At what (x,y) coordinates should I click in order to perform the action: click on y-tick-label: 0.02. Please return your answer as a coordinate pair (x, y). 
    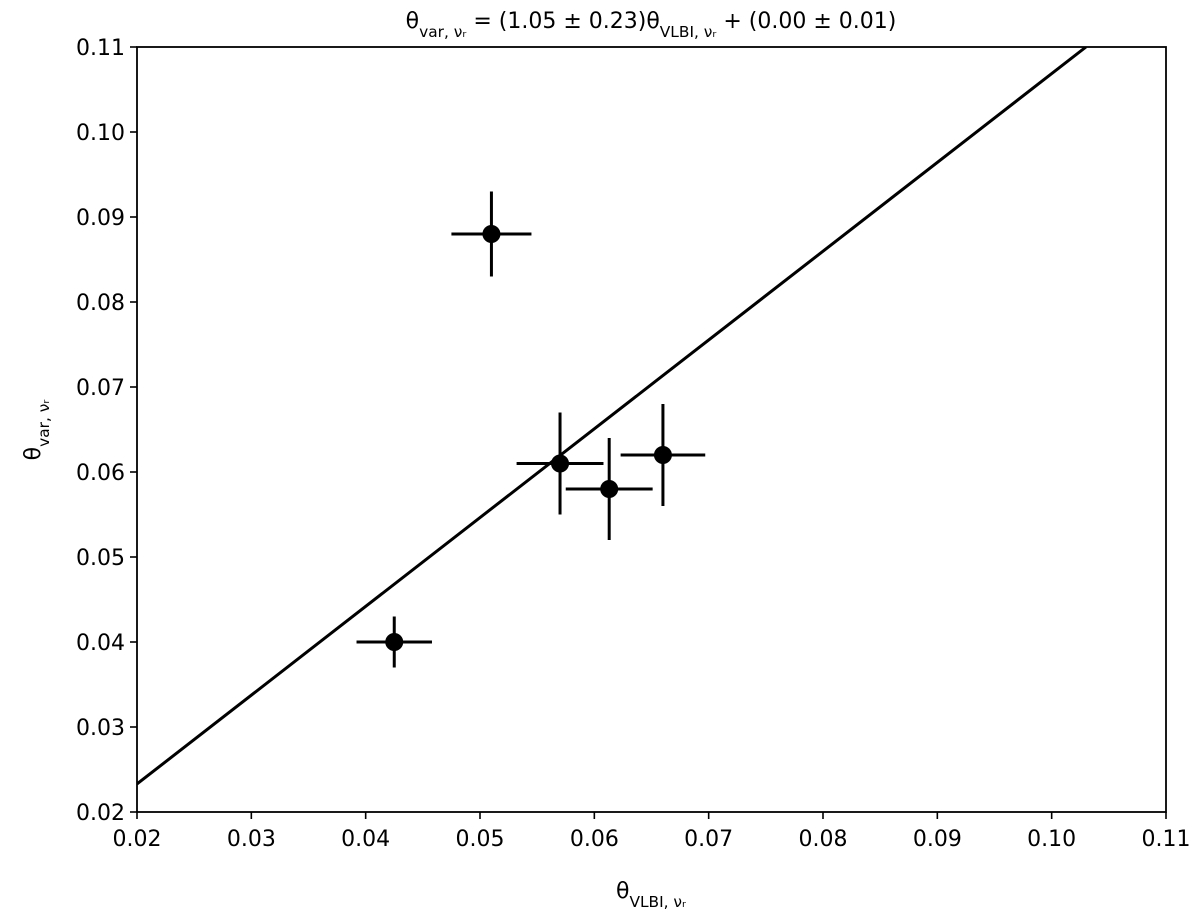
    Looking at the image, I should click on (100, 813).